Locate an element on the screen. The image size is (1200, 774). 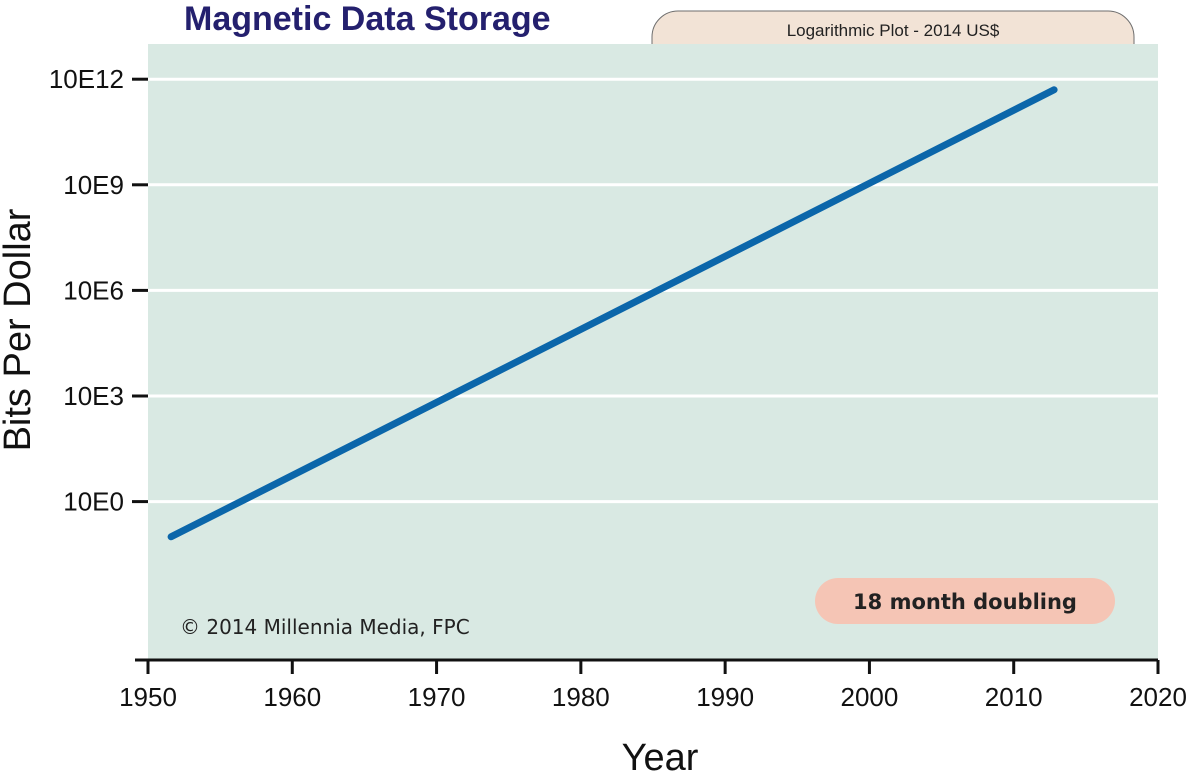
y-tick-label-0: 10E0 is located at coordinates (93, 502).